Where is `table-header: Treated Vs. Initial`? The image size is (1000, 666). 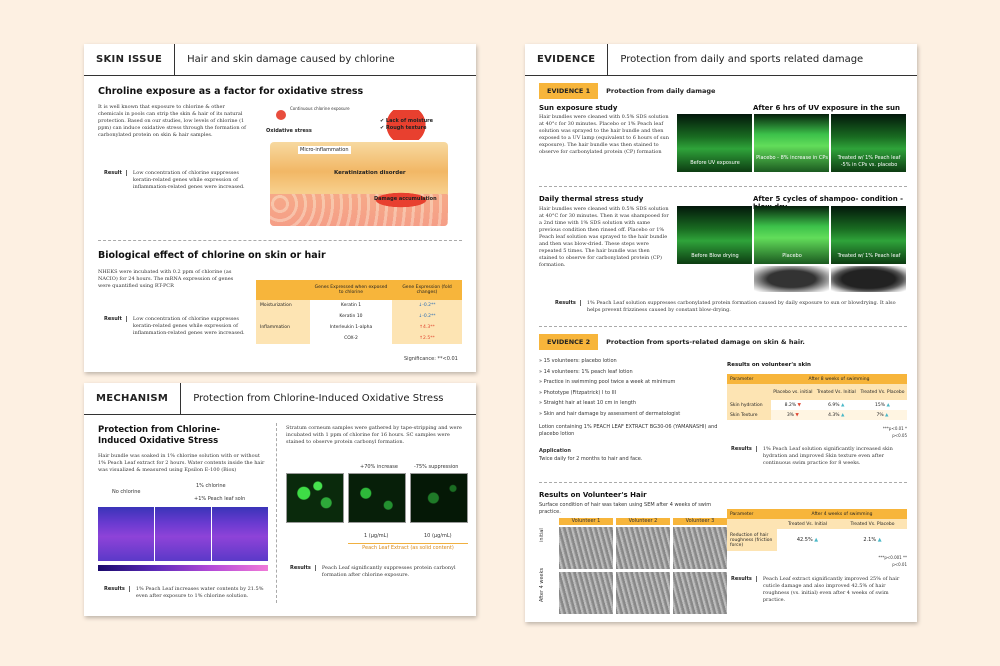 table-header: Treated Vs. Initial is located at coordinates (836, 392).